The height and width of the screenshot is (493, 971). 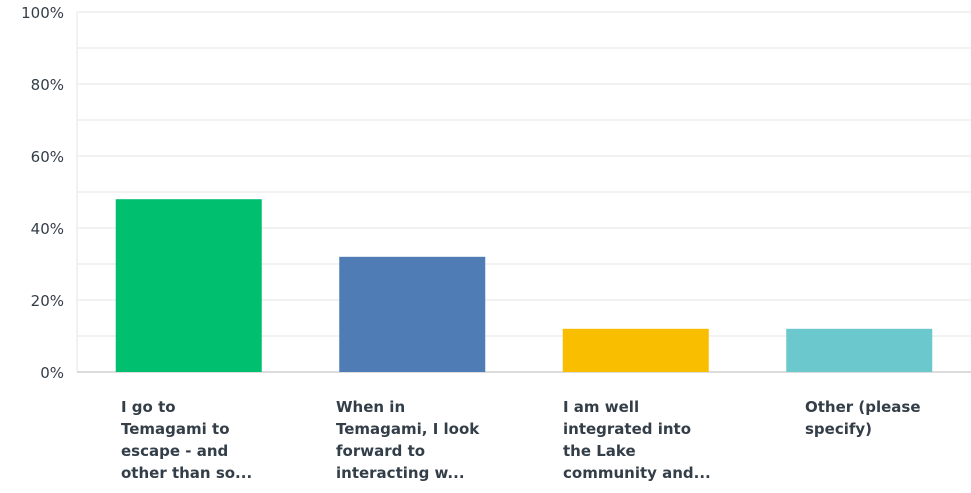 I want to click on y-tick-label-60pct: 60%, so click(x=47, y=157).